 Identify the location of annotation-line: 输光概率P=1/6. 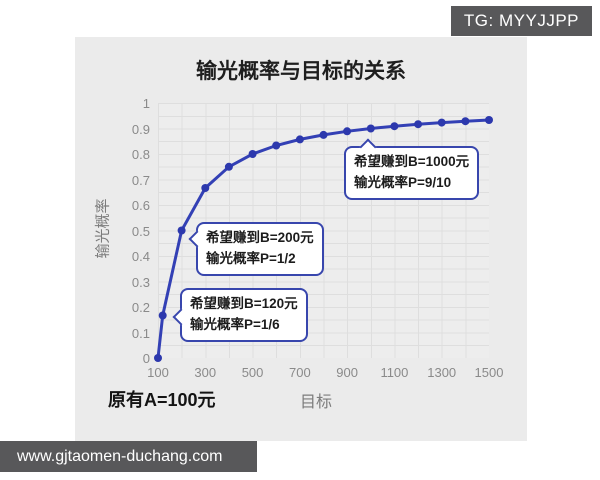
(235, 324).